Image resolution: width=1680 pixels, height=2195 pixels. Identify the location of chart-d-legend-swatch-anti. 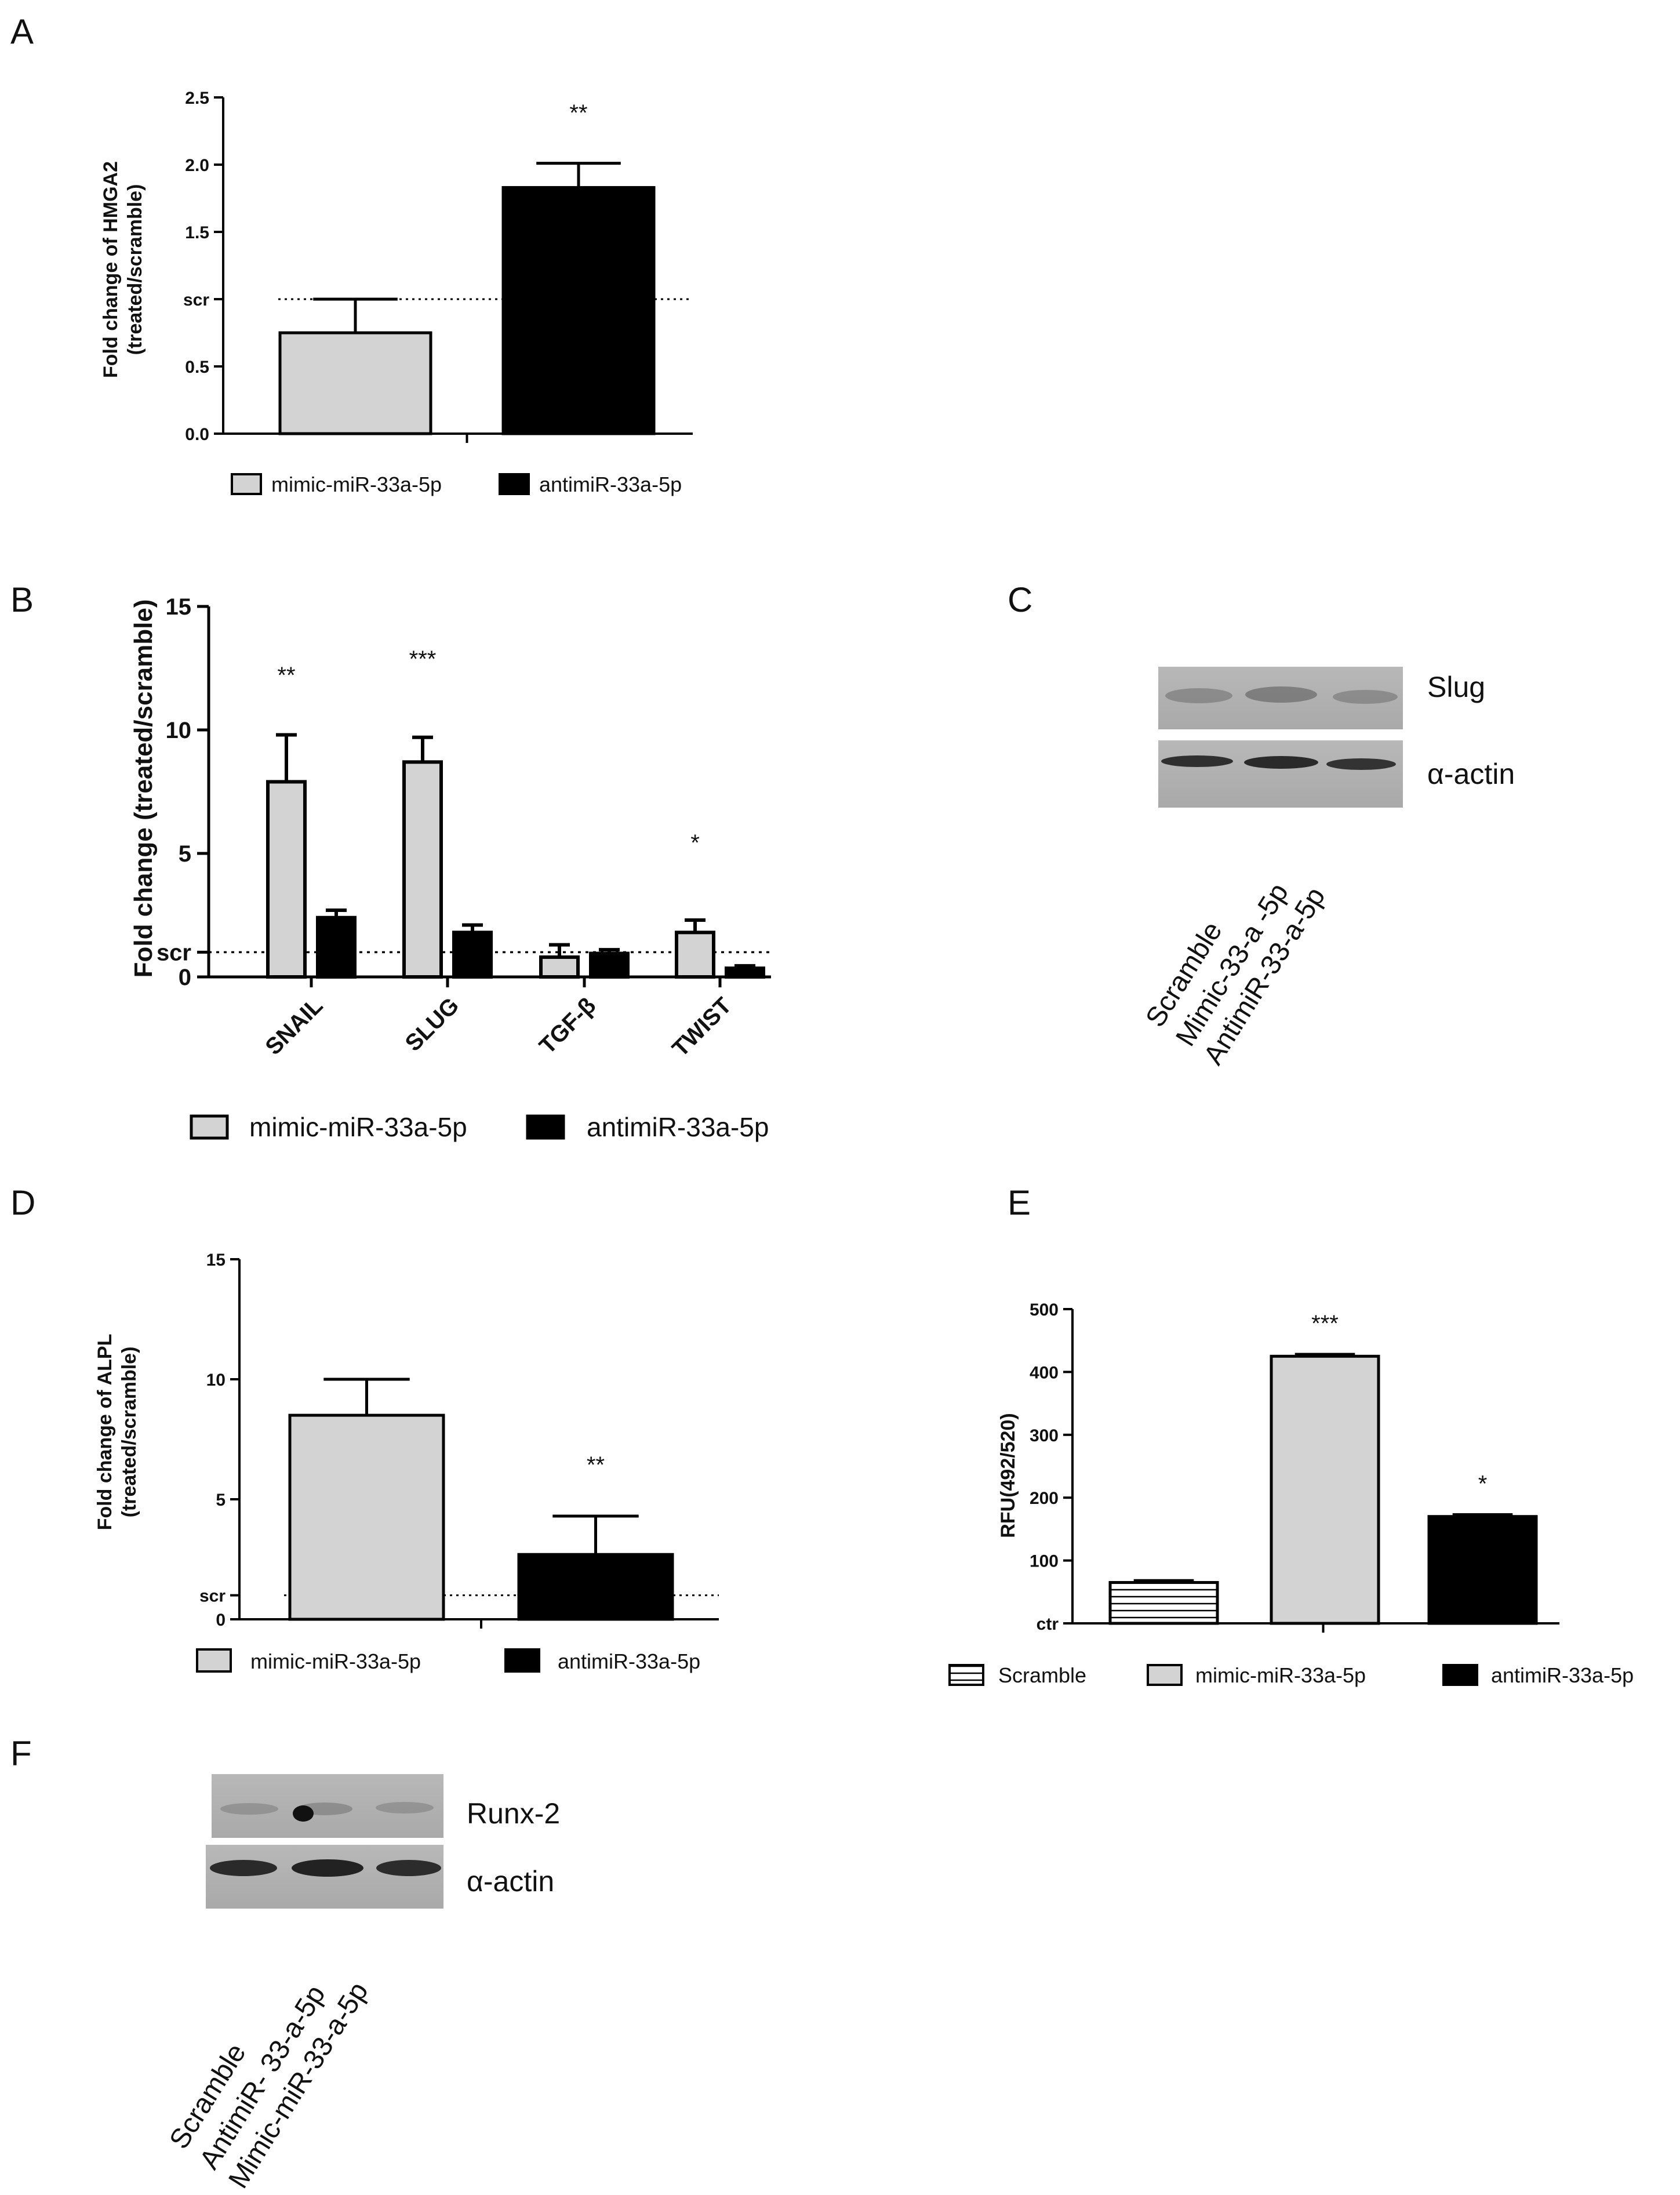
(522, 1661).